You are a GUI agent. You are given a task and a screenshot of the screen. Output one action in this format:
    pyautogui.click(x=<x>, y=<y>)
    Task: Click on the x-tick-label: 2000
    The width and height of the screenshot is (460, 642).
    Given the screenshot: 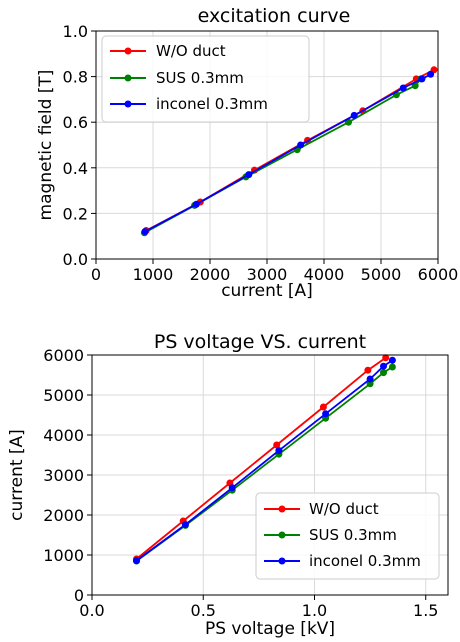 What is the action you would take?
    pyautogui.click(x=210, y=274)
    